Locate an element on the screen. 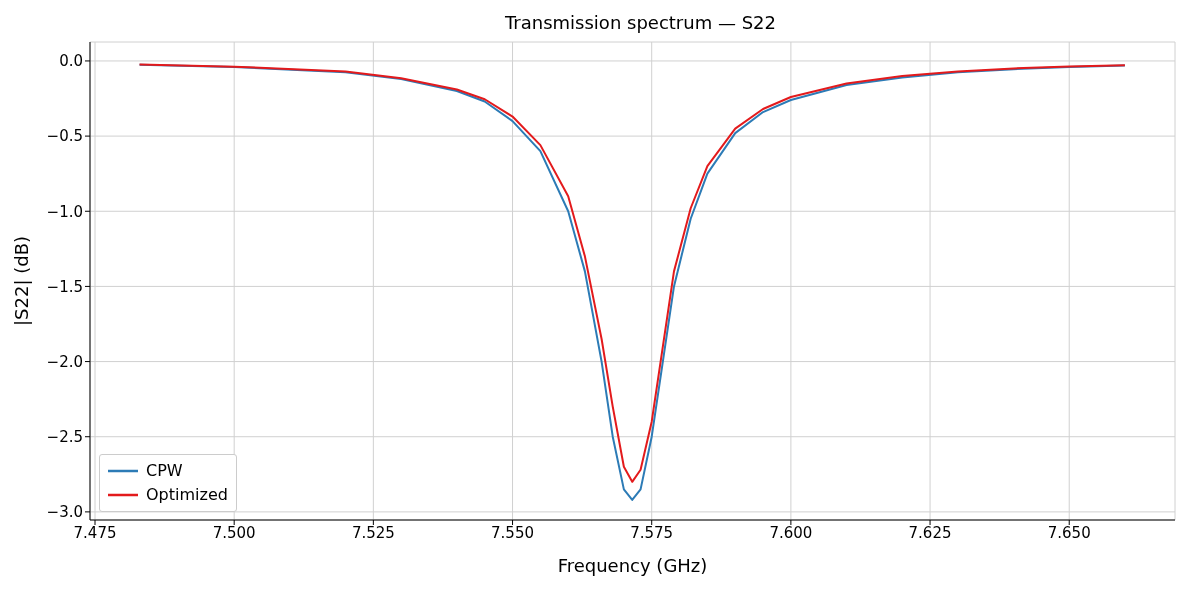  y-tick-label: −1.5 is located at coordinates (64, 286).